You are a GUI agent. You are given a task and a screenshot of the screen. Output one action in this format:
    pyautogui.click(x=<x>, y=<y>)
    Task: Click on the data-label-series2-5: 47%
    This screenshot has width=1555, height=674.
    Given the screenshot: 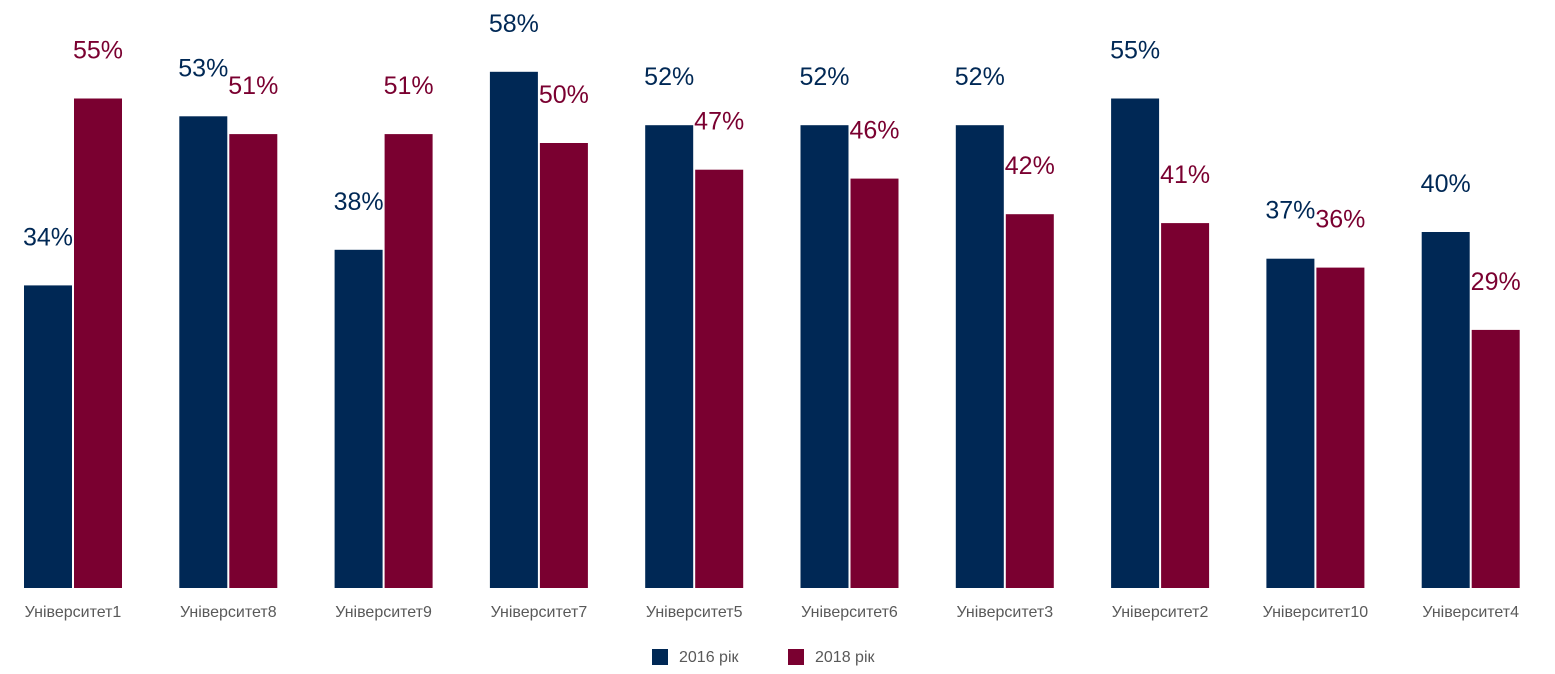 What is the action you would take?
    pyautogui.click(x=719, y=122)
    